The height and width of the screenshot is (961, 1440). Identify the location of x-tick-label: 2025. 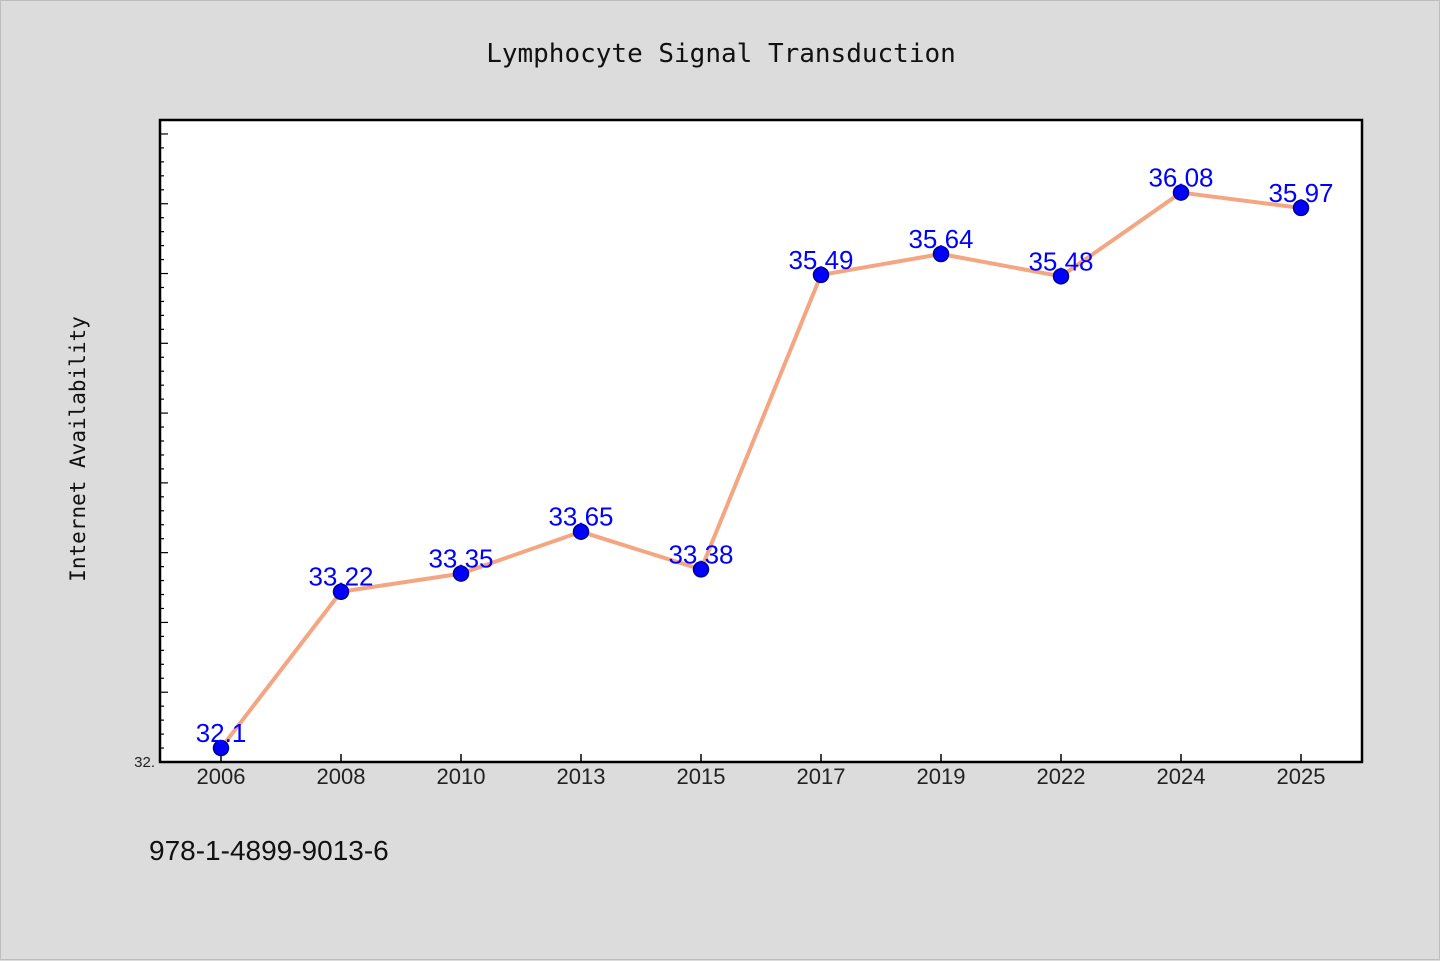
(1301, 776).